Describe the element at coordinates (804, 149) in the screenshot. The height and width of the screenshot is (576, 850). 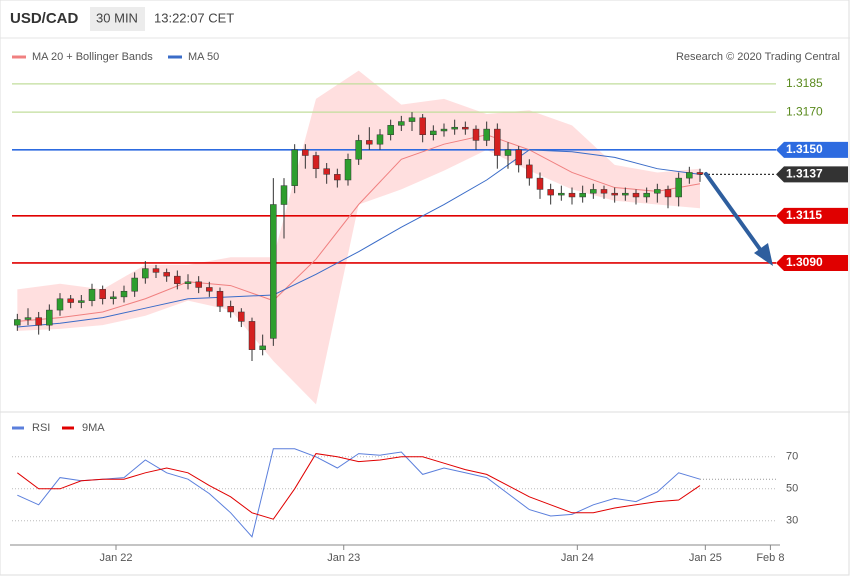
I see `level-label: 1.3150` at that location.